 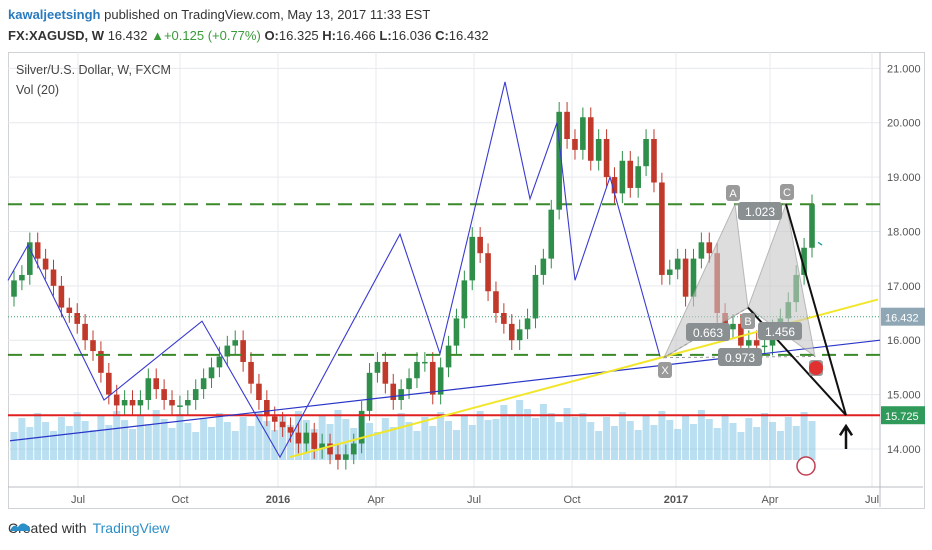 What do you see at coordinates (733, 194) in the screenshot?
I see `pattern-point-label: A` at bounding box center [733, 194].